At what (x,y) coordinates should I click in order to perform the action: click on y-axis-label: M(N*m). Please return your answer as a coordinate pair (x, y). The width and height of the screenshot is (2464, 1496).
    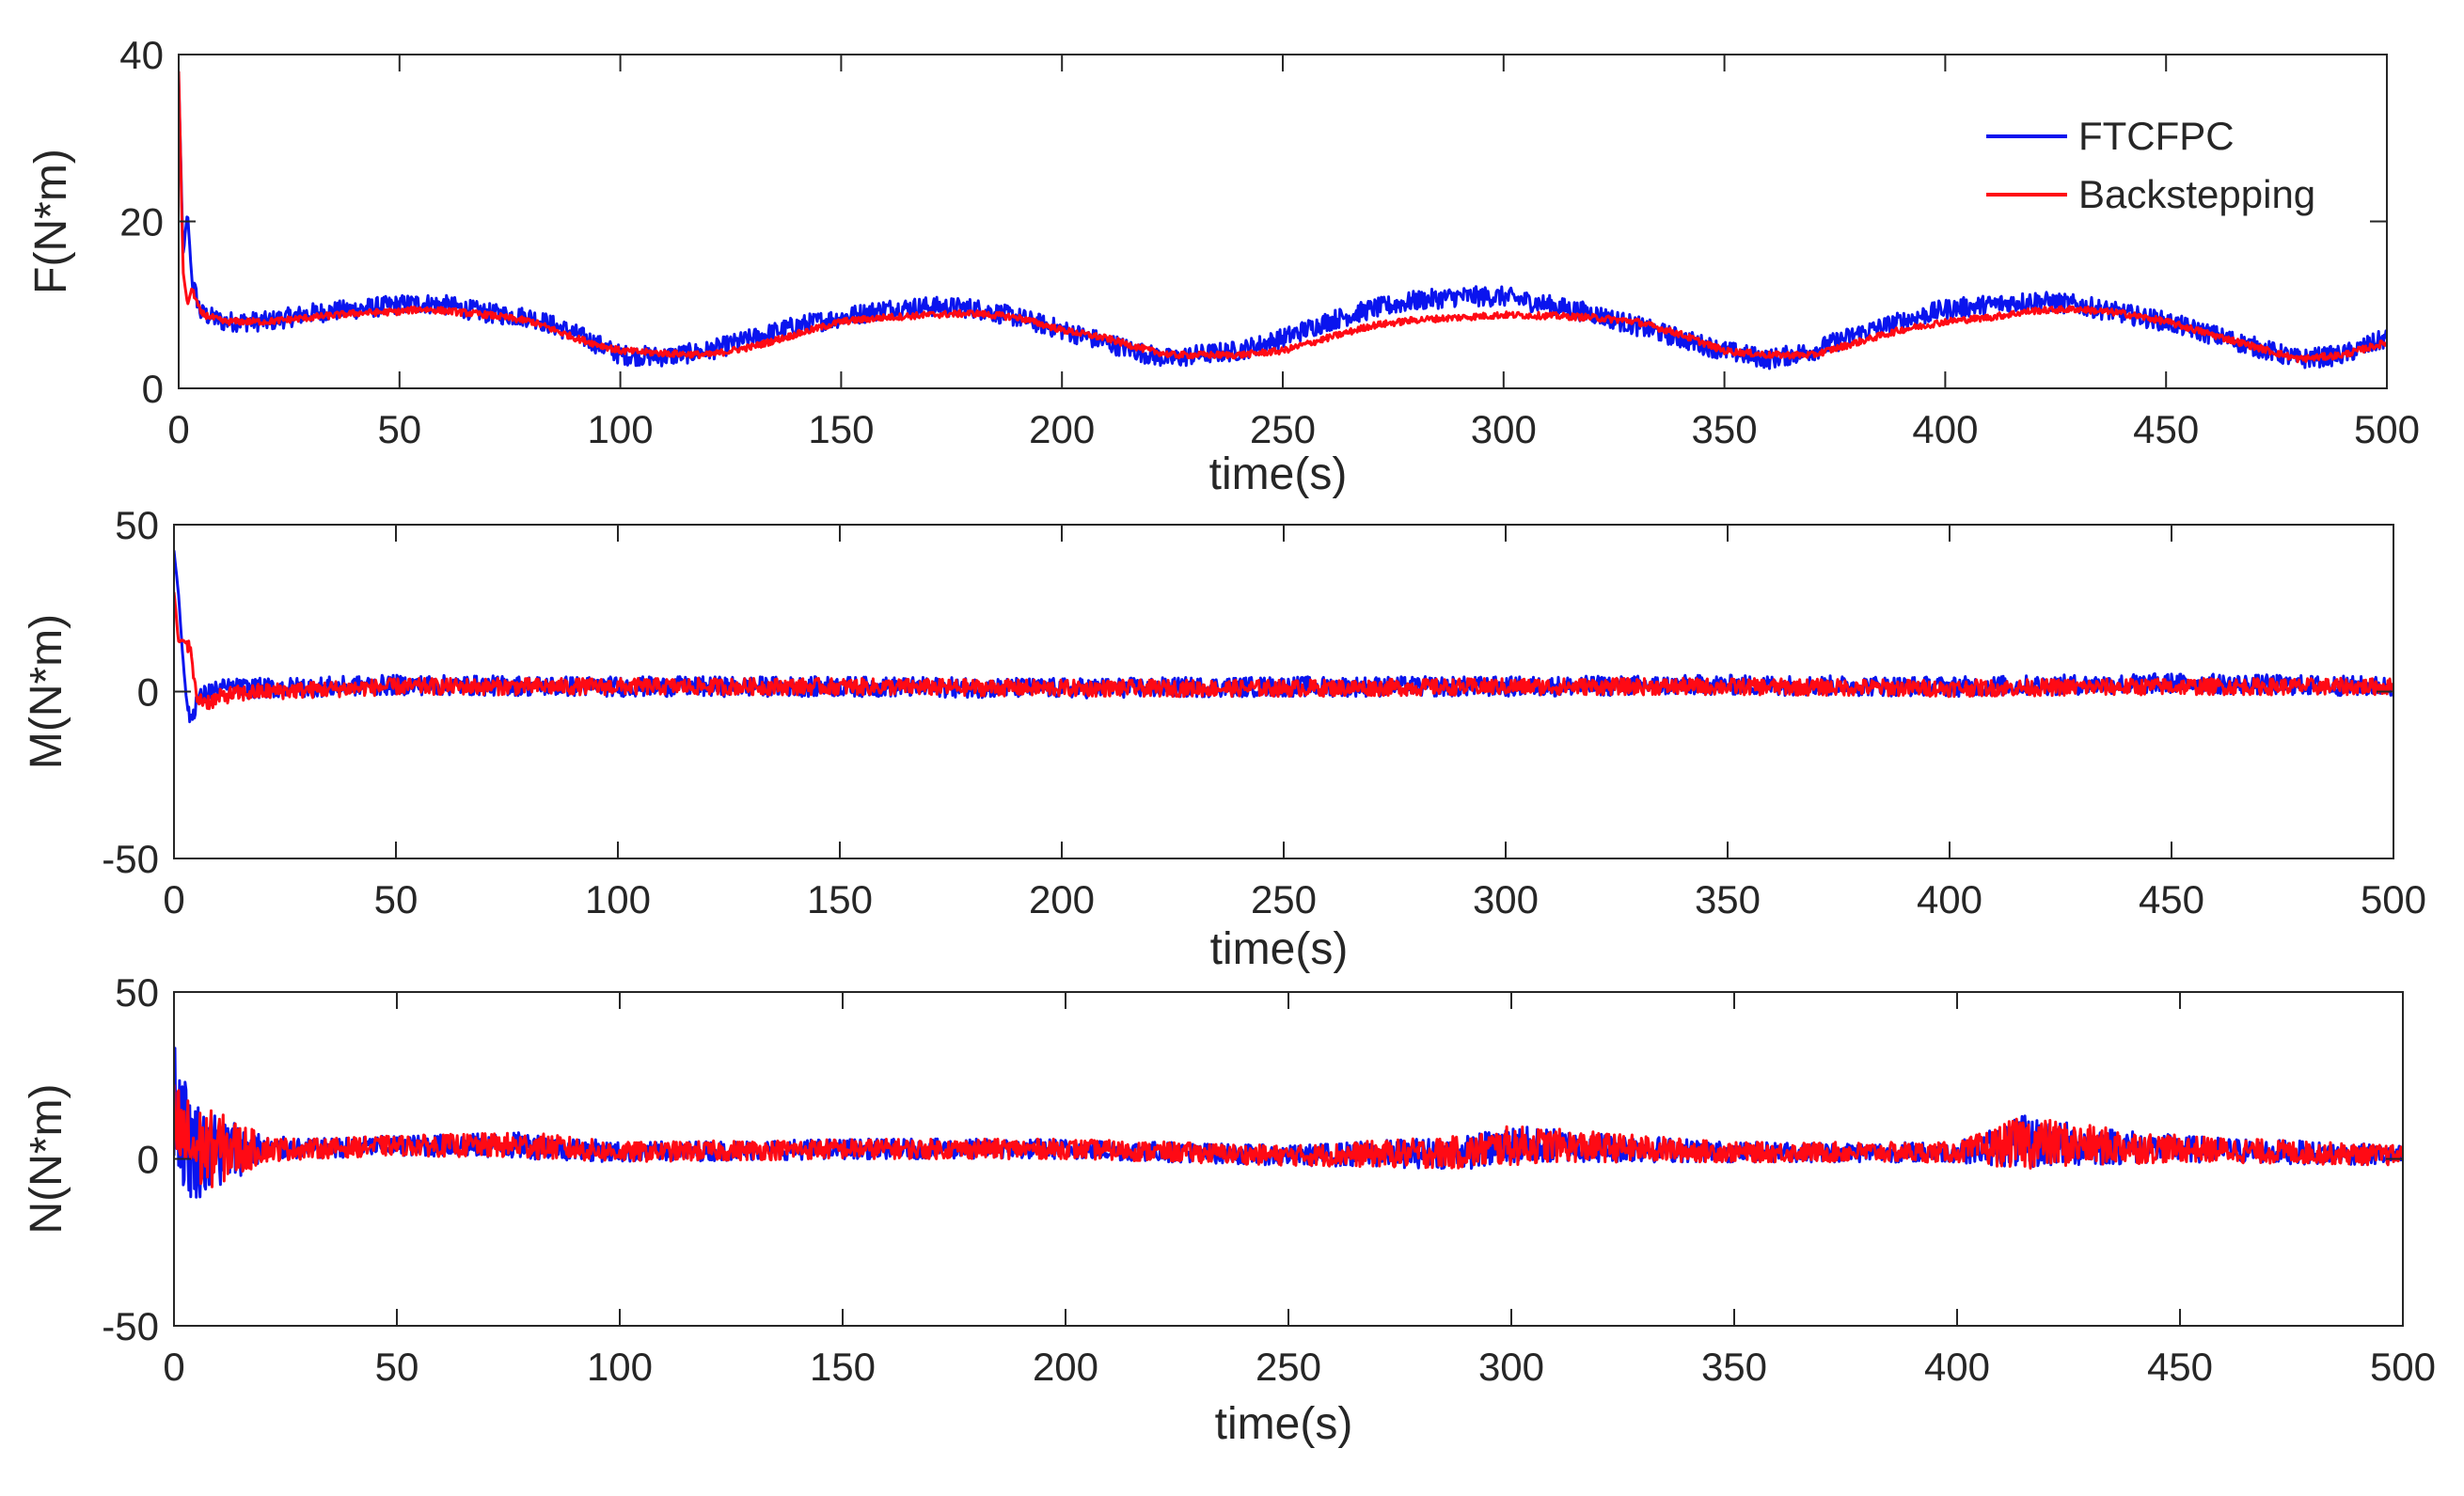
    Looking at the image, I should click on (46, 691).